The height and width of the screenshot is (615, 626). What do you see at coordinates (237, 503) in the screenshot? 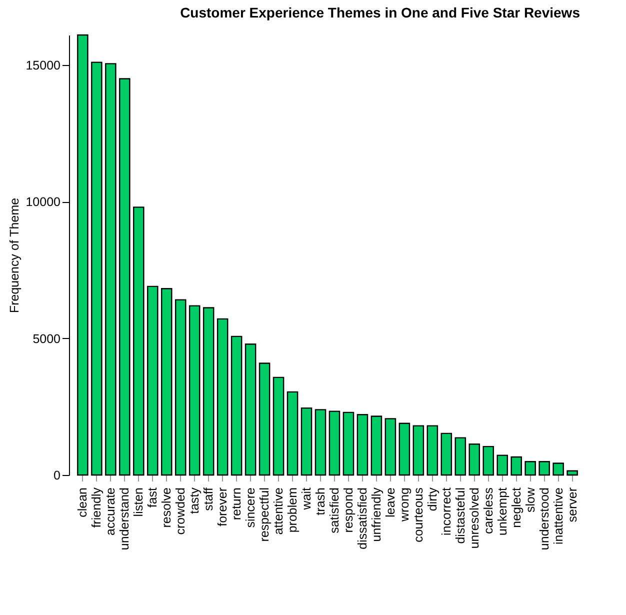
I see `x-tick-label: return` at bounding box center [237, 503].